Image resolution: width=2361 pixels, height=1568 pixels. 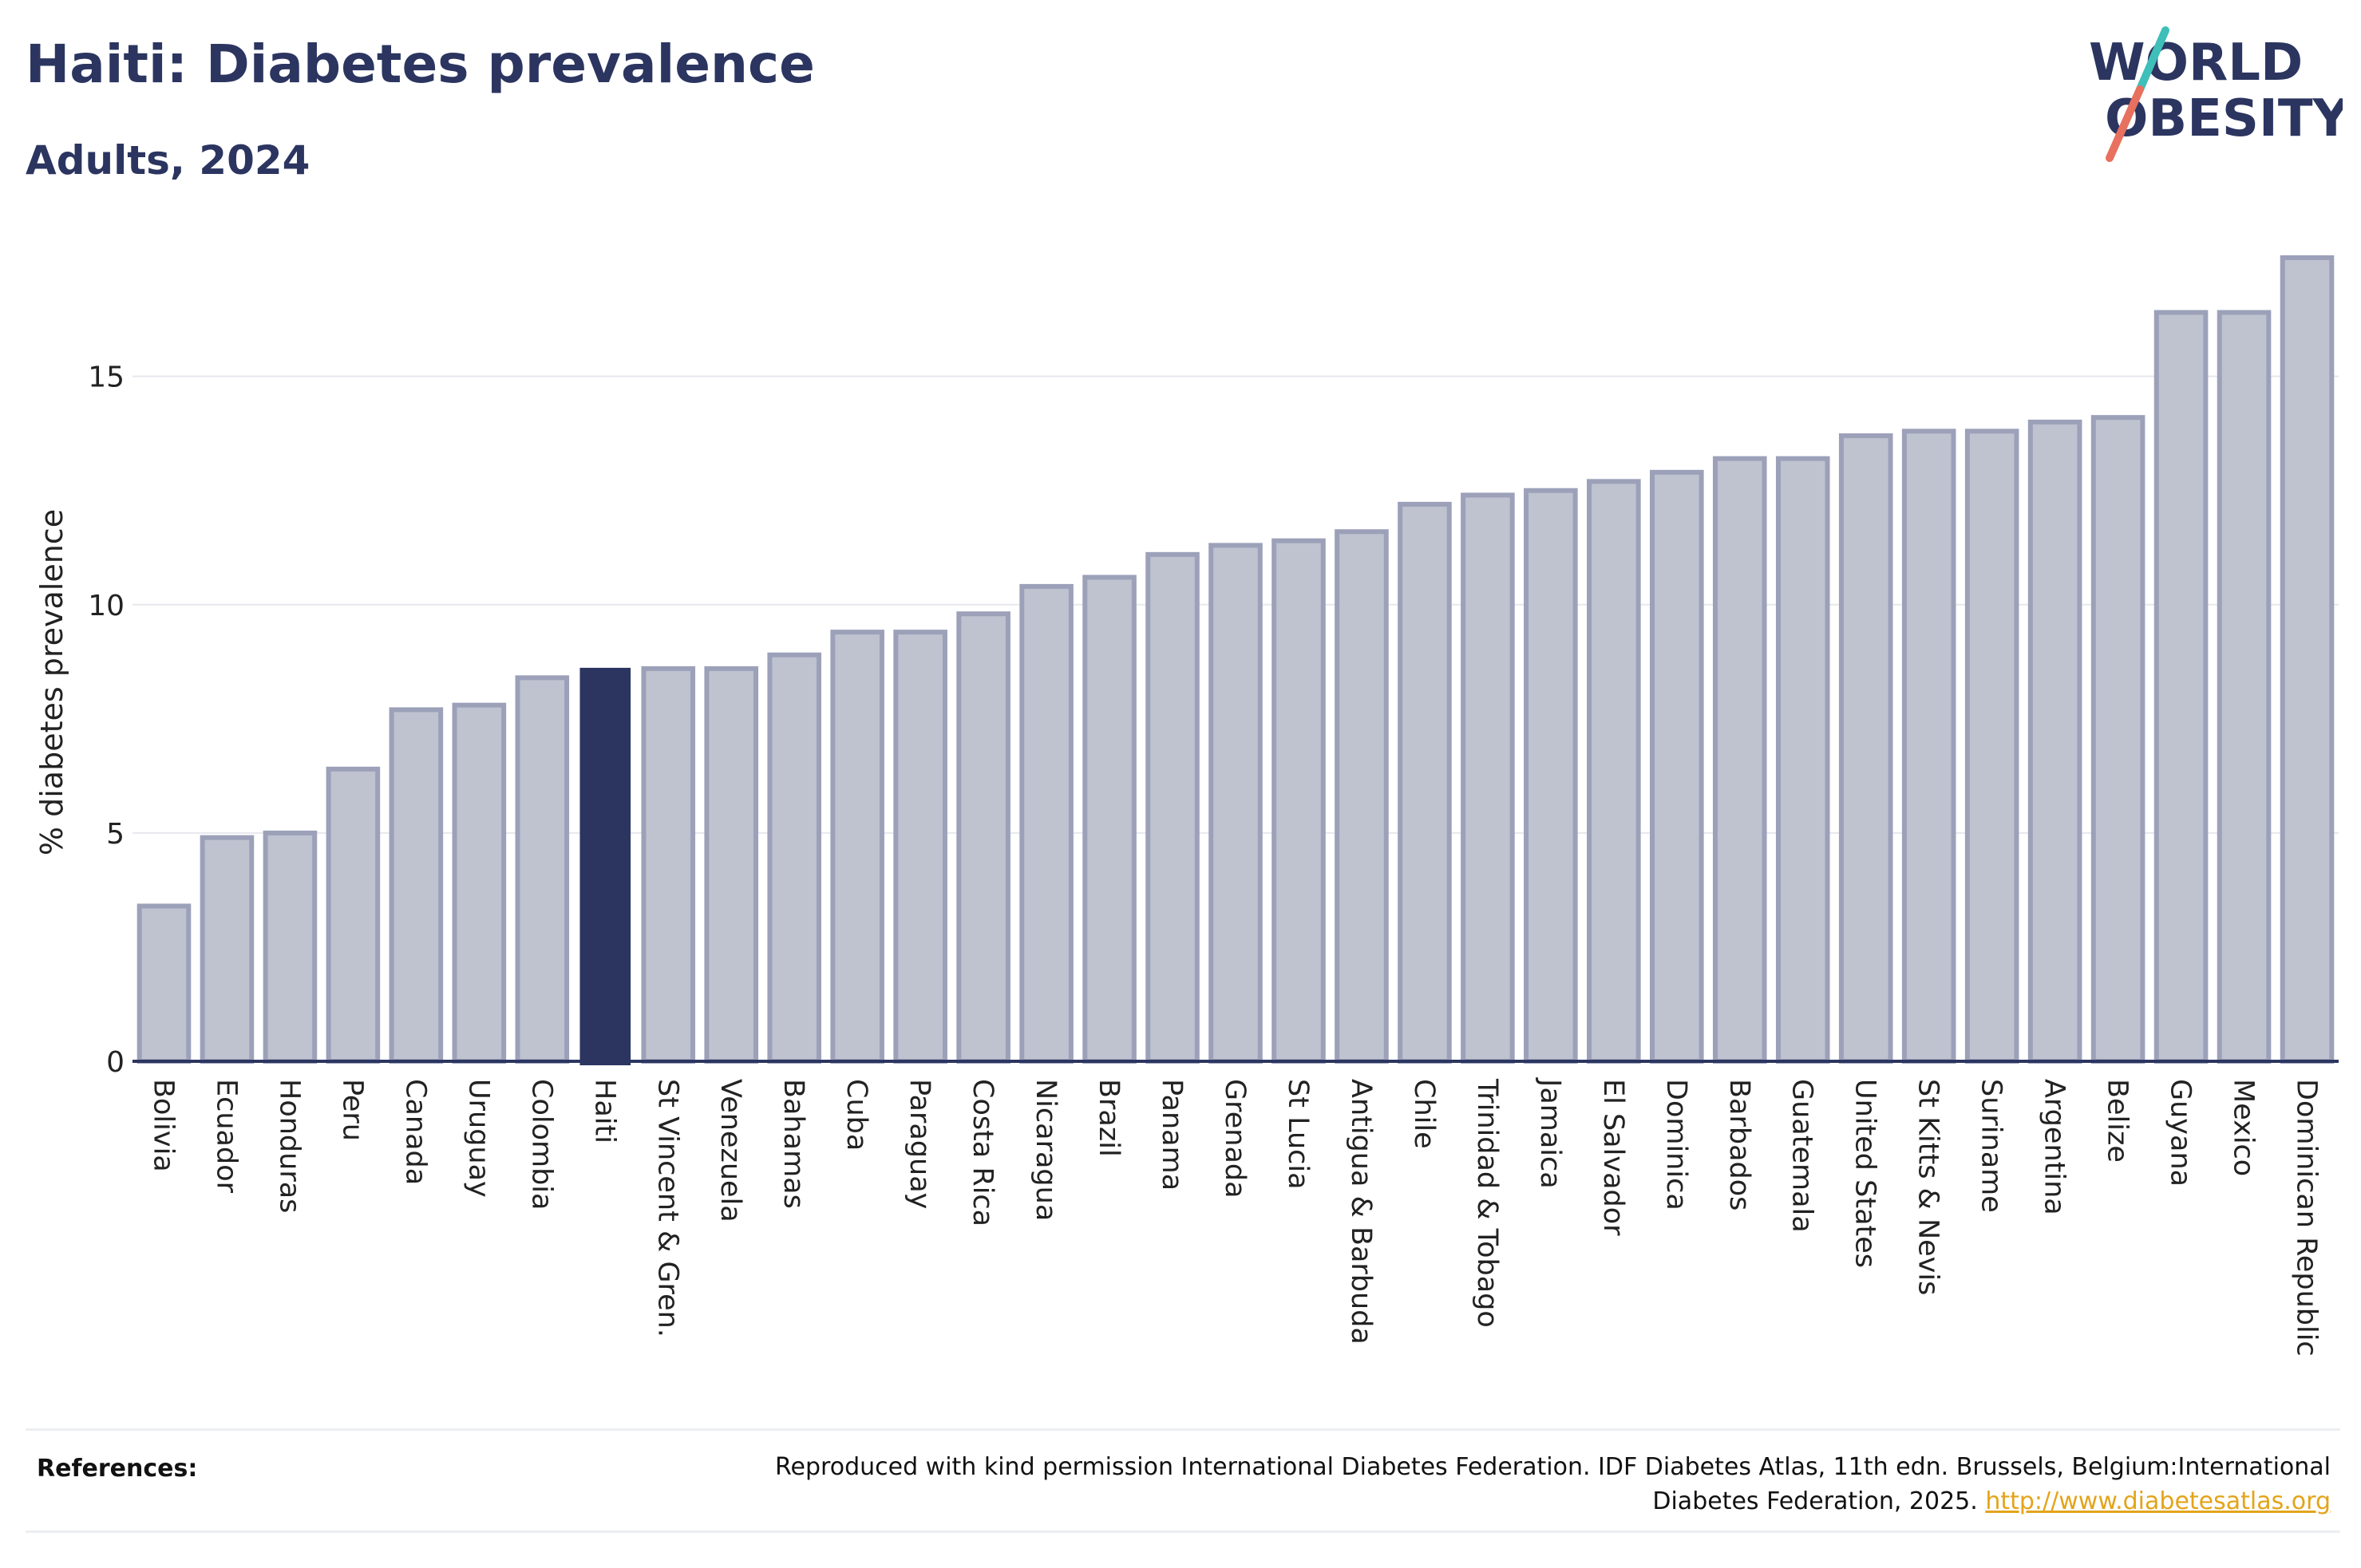 What do you see at coordinates (2307, 1218) in the screenshot?
I see `x-tick-label: Dominican Republic` at bounding box center [2307, 1218].